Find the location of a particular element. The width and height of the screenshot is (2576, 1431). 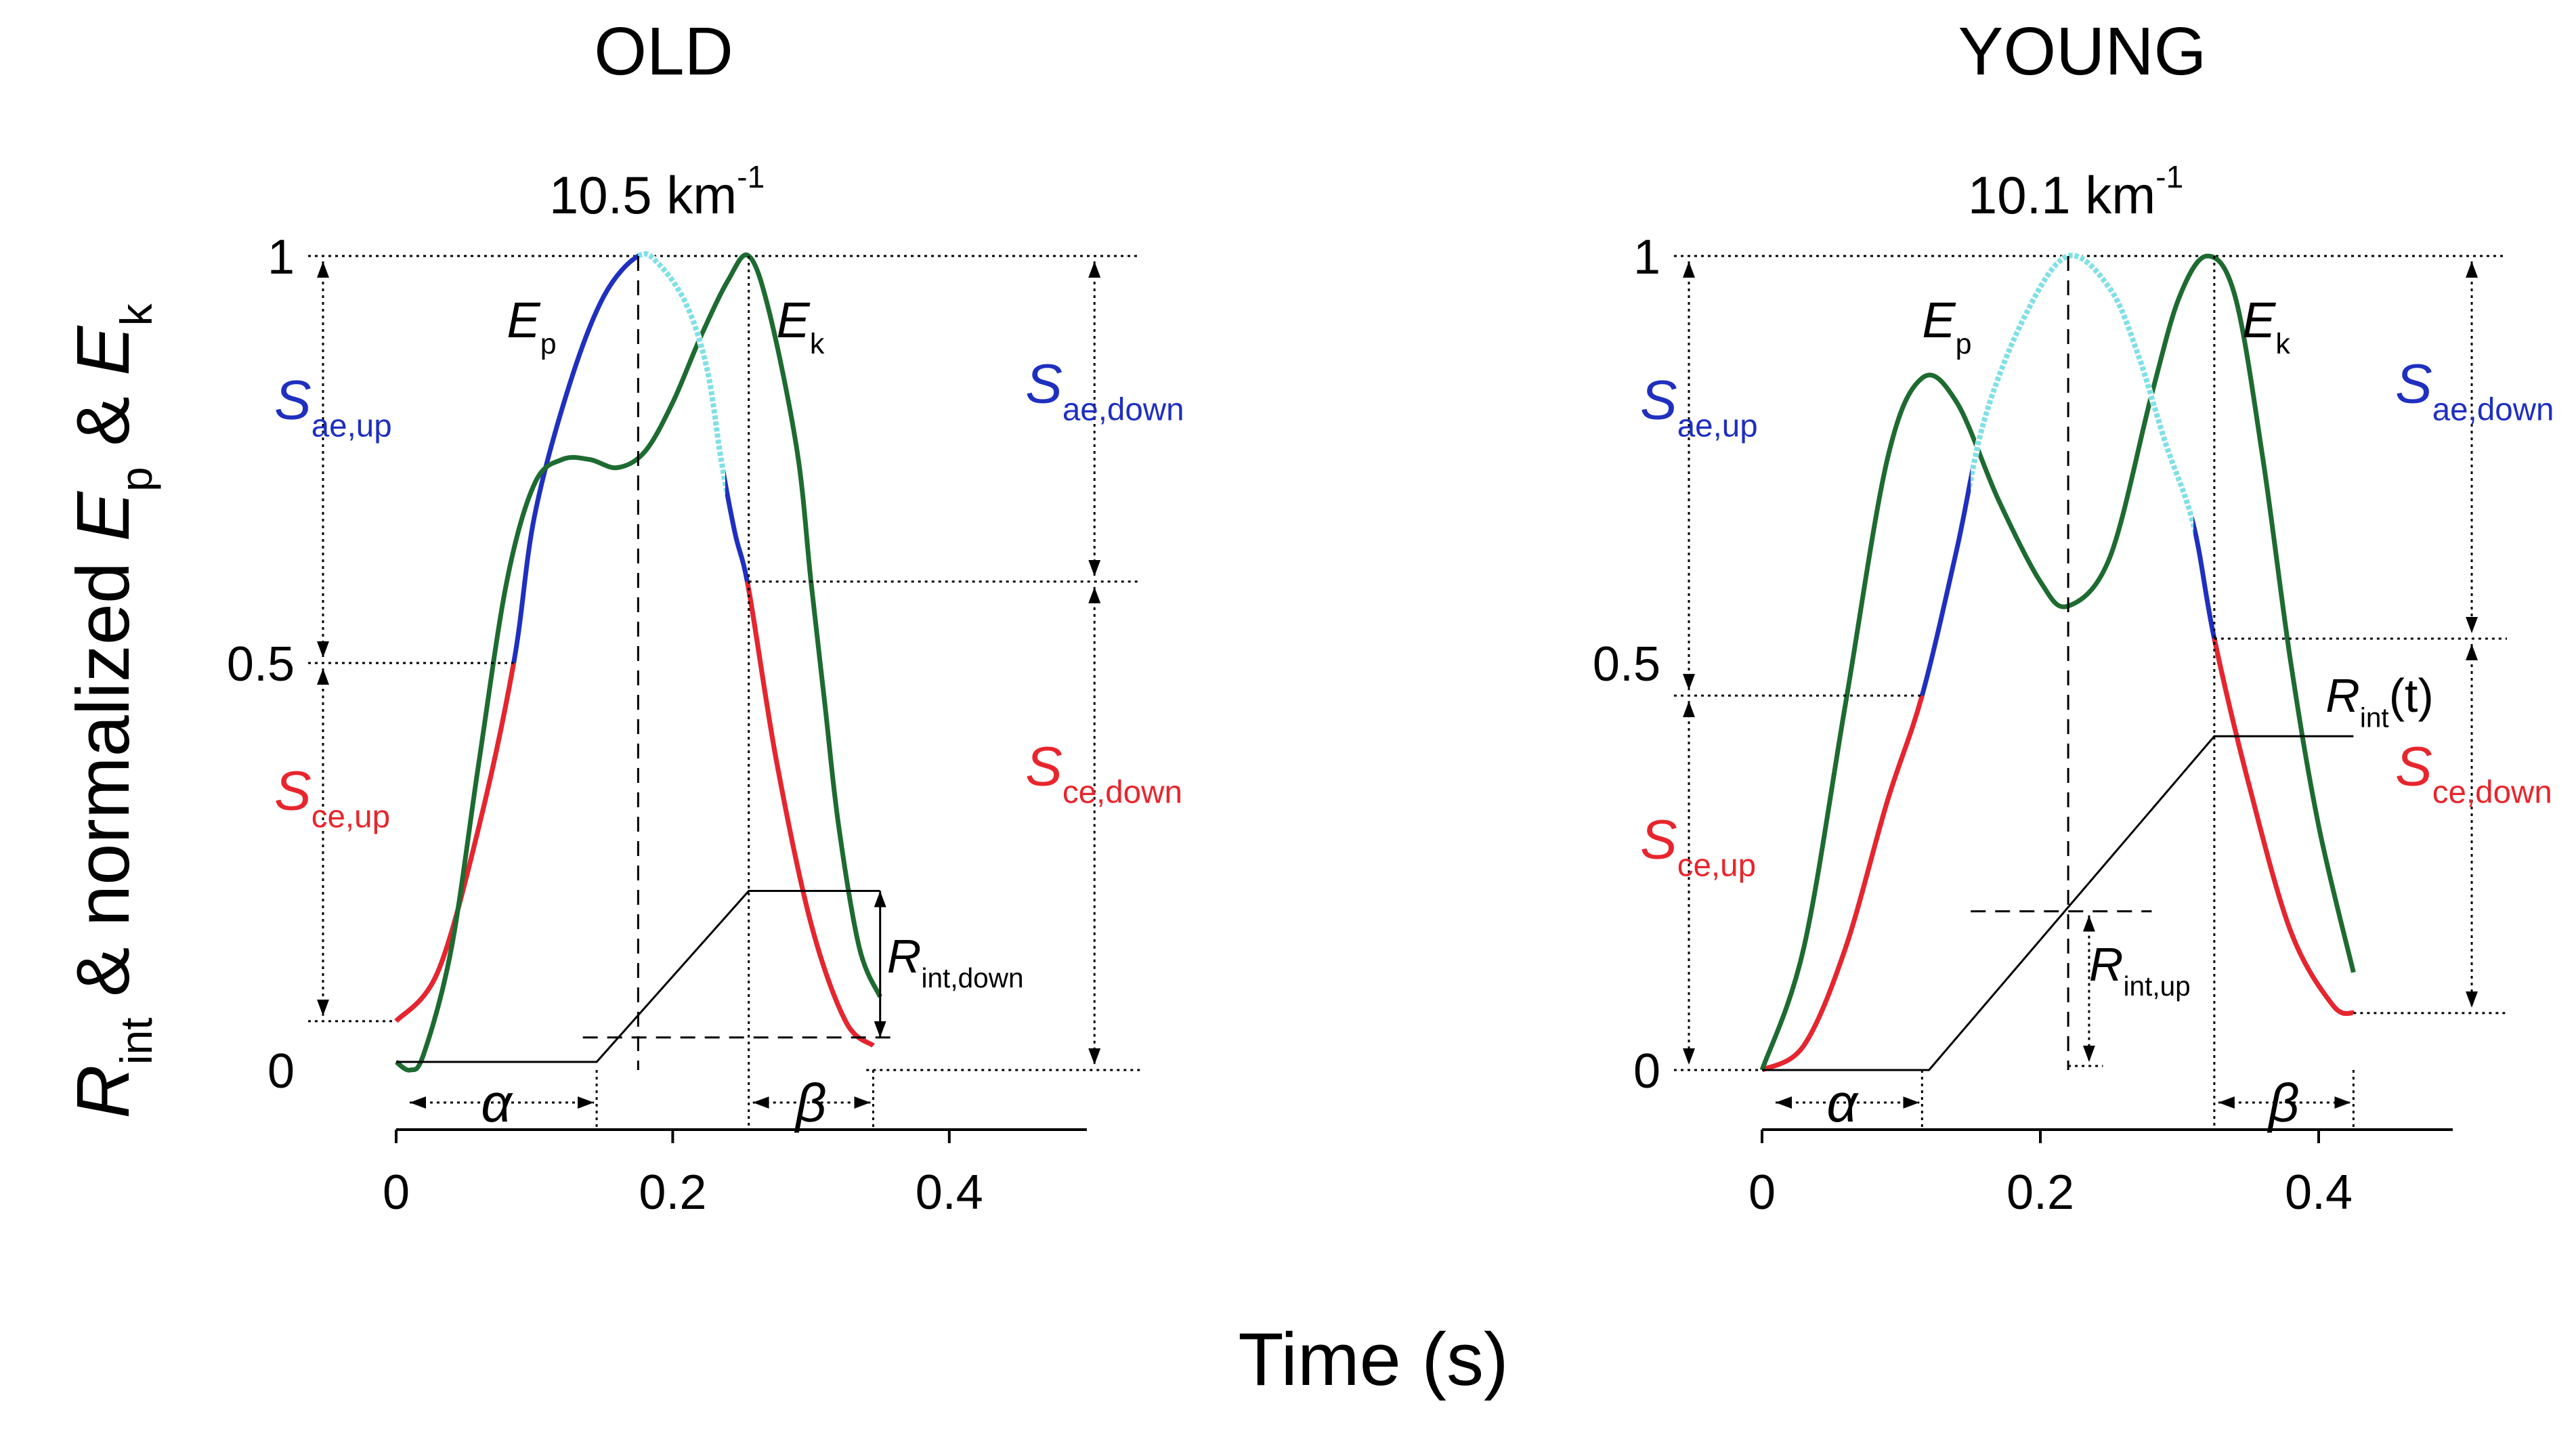

y-axis-label: Rint & normalized Ep & Ek is located at coordinates (111, 710).